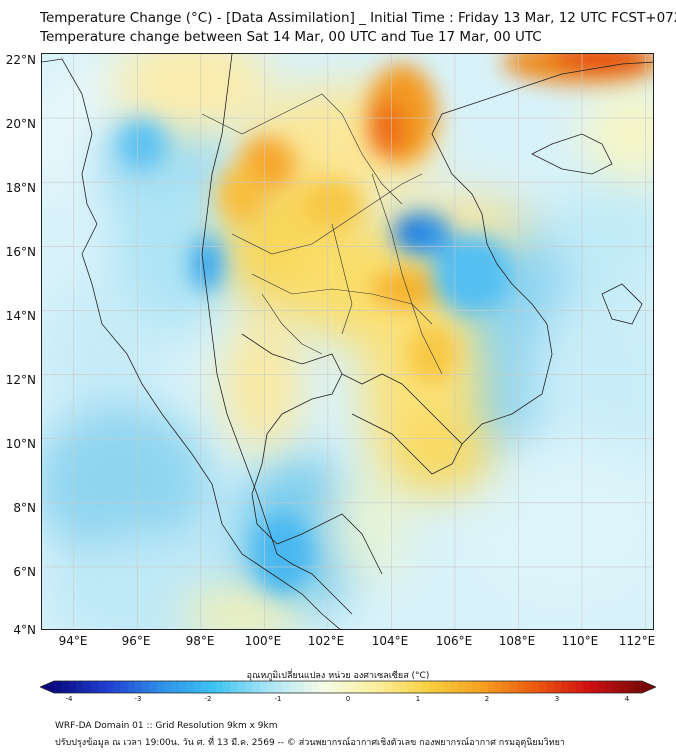 This screenshot has width=676, height=756. What do you see at coordinates (263, 641) in the screenshot?
I see `lon-label: 100°E` at bounding box center [263, 641].